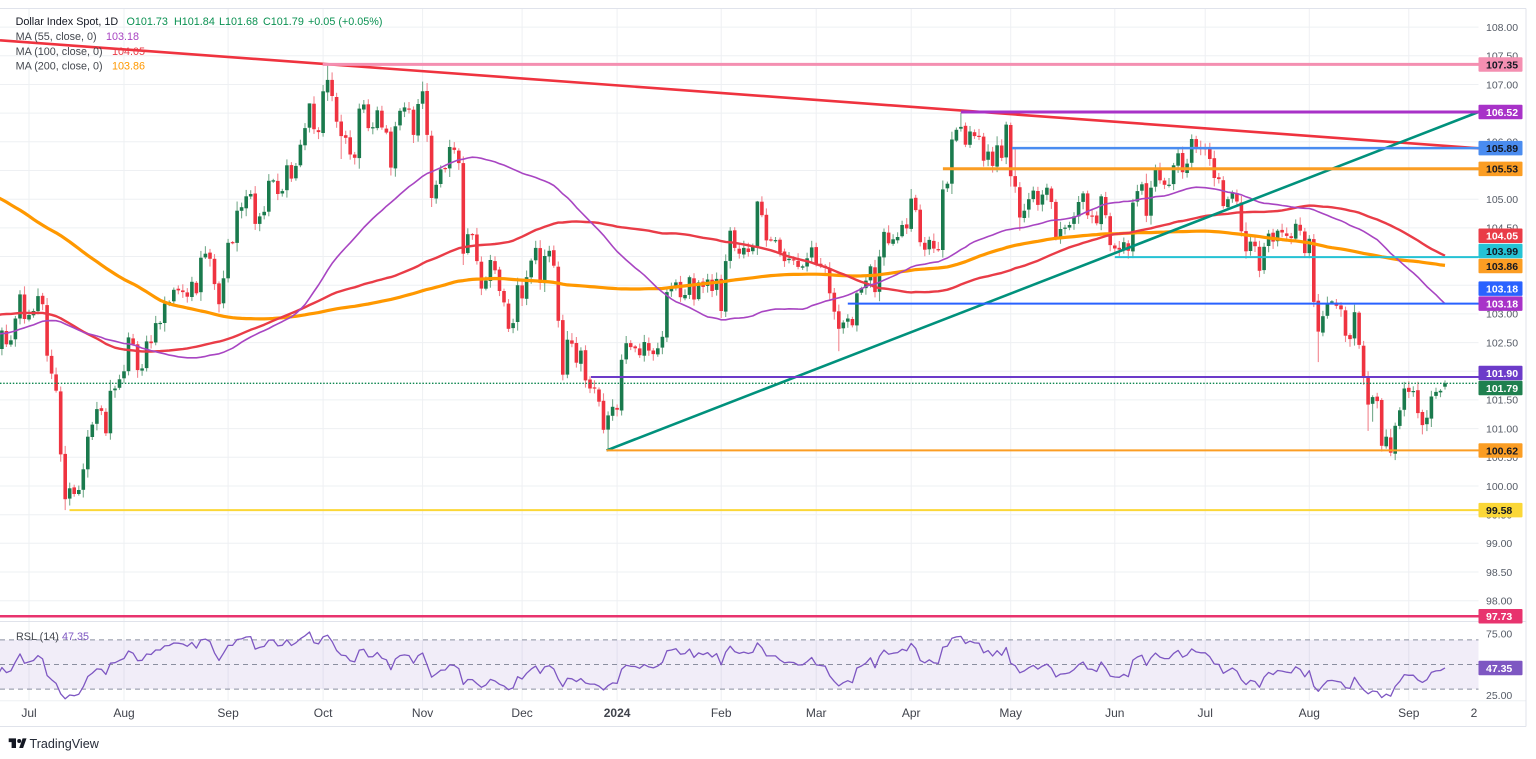 The height and width of the screenshot is (759, 1536). What do you see at coordinates (59, 67) in the screenshot?
I see `svg-text: MA (200, close, 0)` at bounding box center [59, 67].